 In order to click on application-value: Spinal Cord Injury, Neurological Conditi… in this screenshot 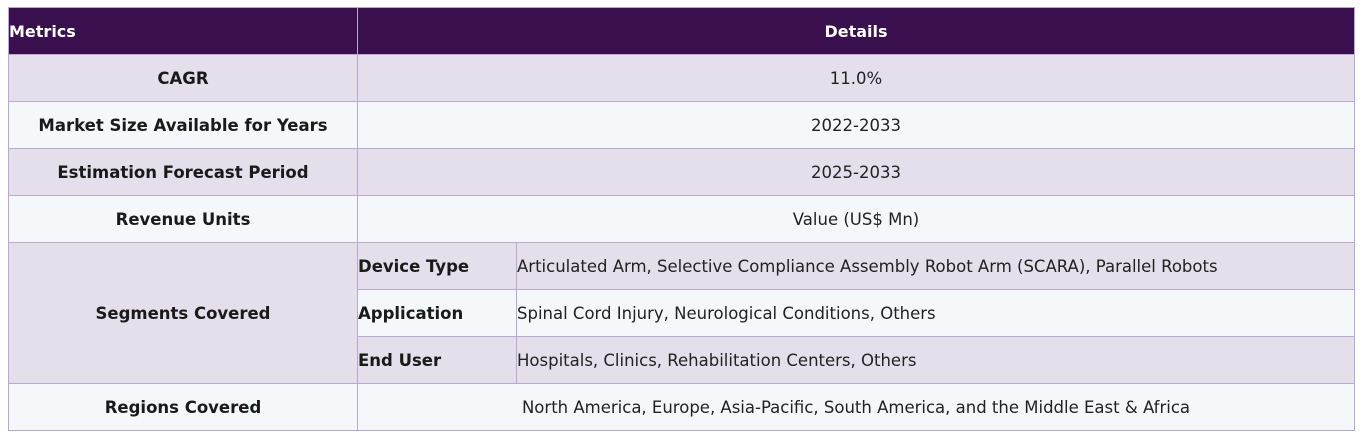, I will do `click(935, 313)`.